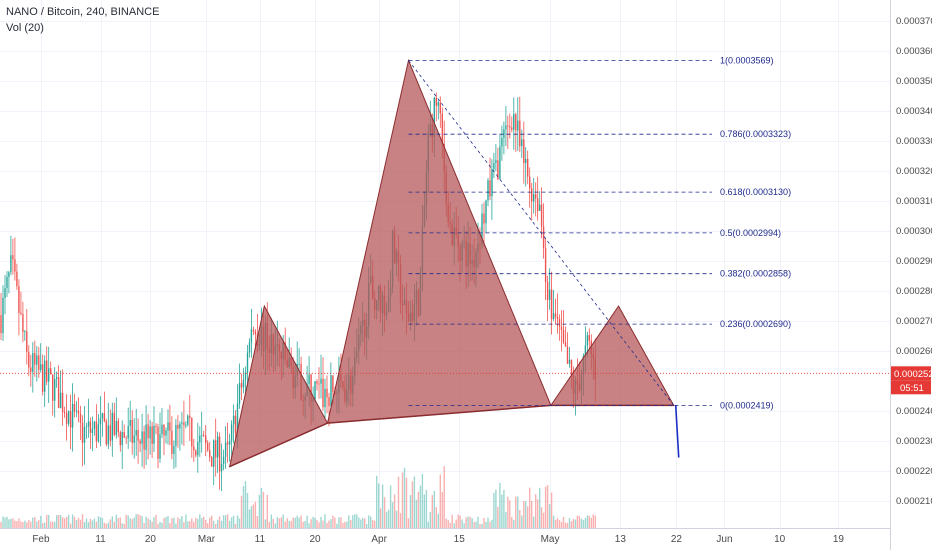 The width and height of the screenshot is (932, 550). Describe the element at coordinates (151, 539) in the screenshot. I see `date-tick-label: 20` at that location.